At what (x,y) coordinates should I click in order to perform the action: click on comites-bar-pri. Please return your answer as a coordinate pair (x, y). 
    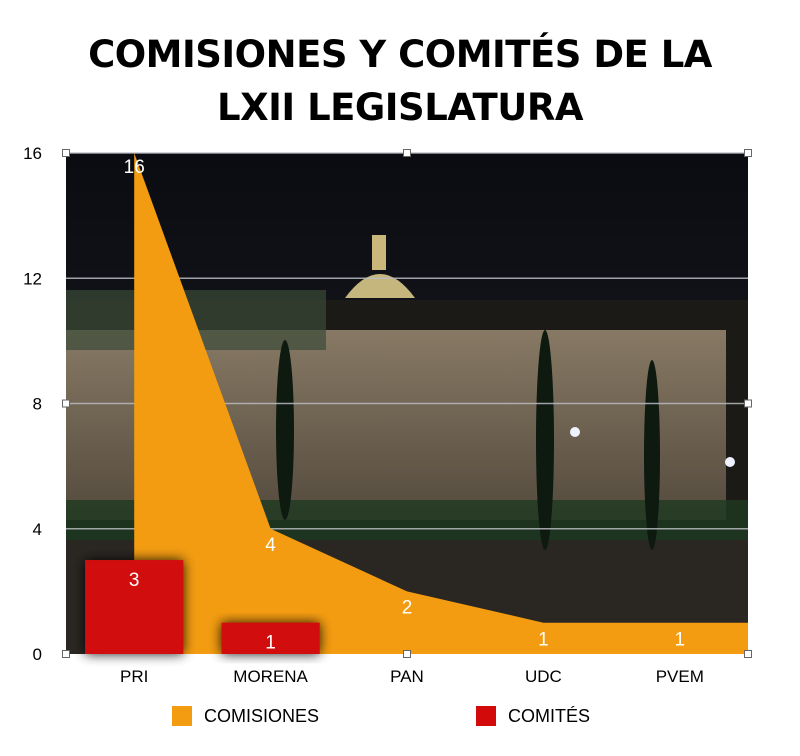
    Looking at the image, I should click on (134, 607).